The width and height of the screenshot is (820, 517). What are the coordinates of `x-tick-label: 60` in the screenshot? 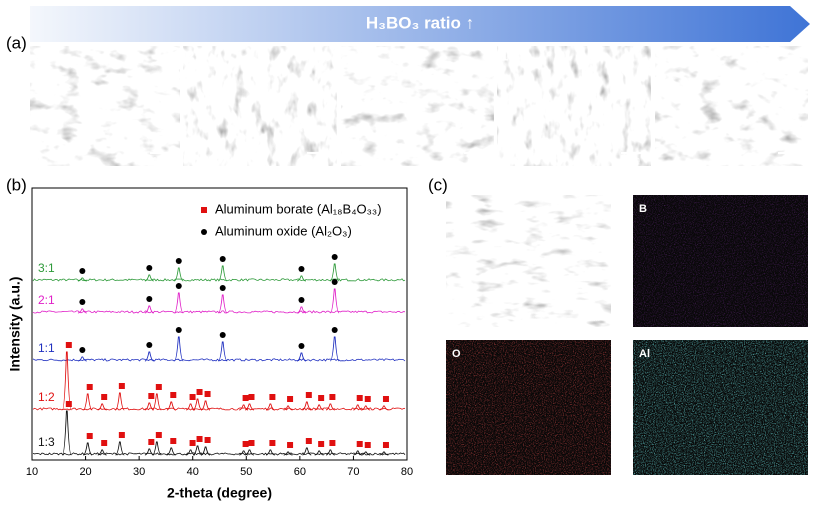 It's located at (300, 472).